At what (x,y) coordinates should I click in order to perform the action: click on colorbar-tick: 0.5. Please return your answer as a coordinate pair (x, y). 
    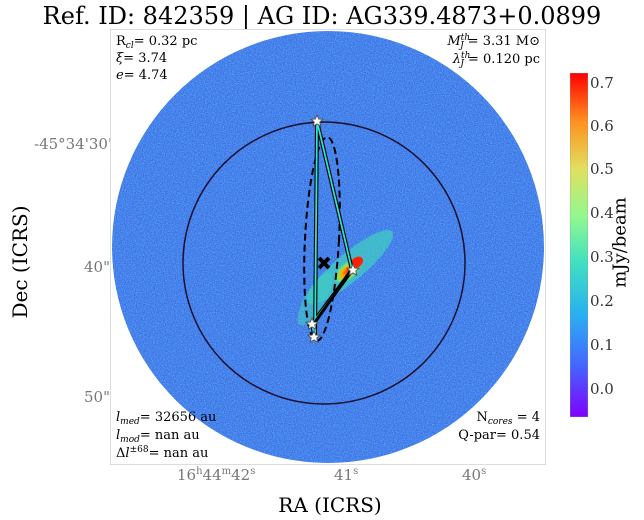
    Looking at the image, I should click on (602, 169).